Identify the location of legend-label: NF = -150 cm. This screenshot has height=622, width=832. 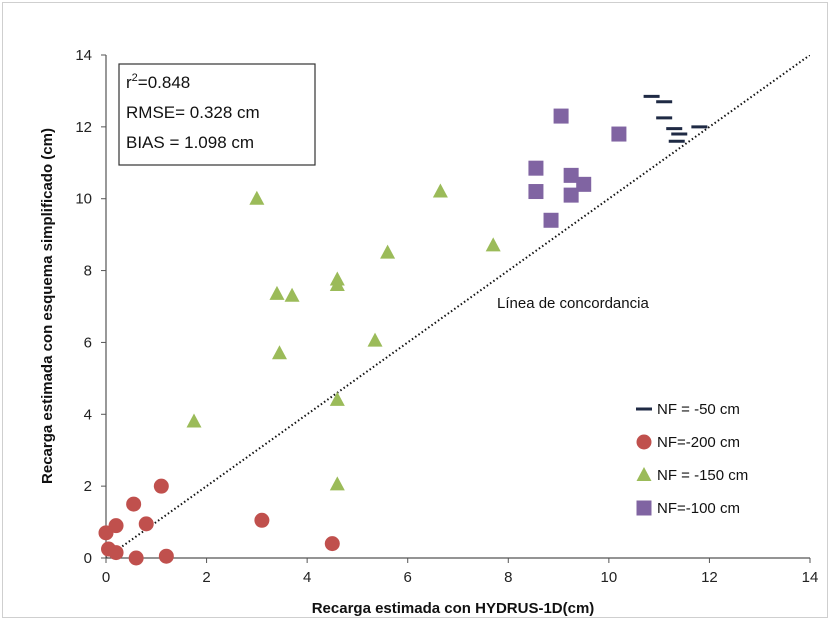
(702, 475).